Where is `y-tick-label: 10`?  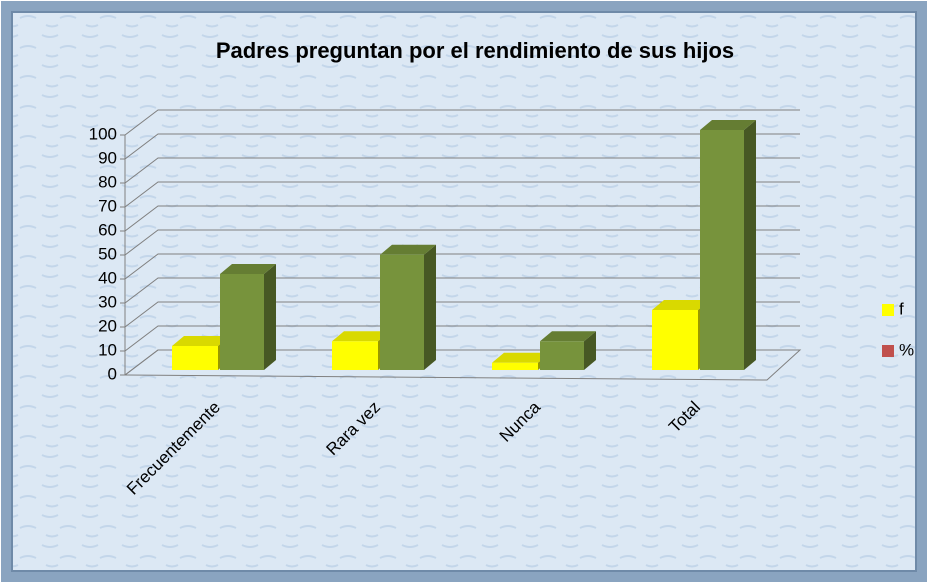 y-tick-label: 10 is located at coordinates (107, 349).